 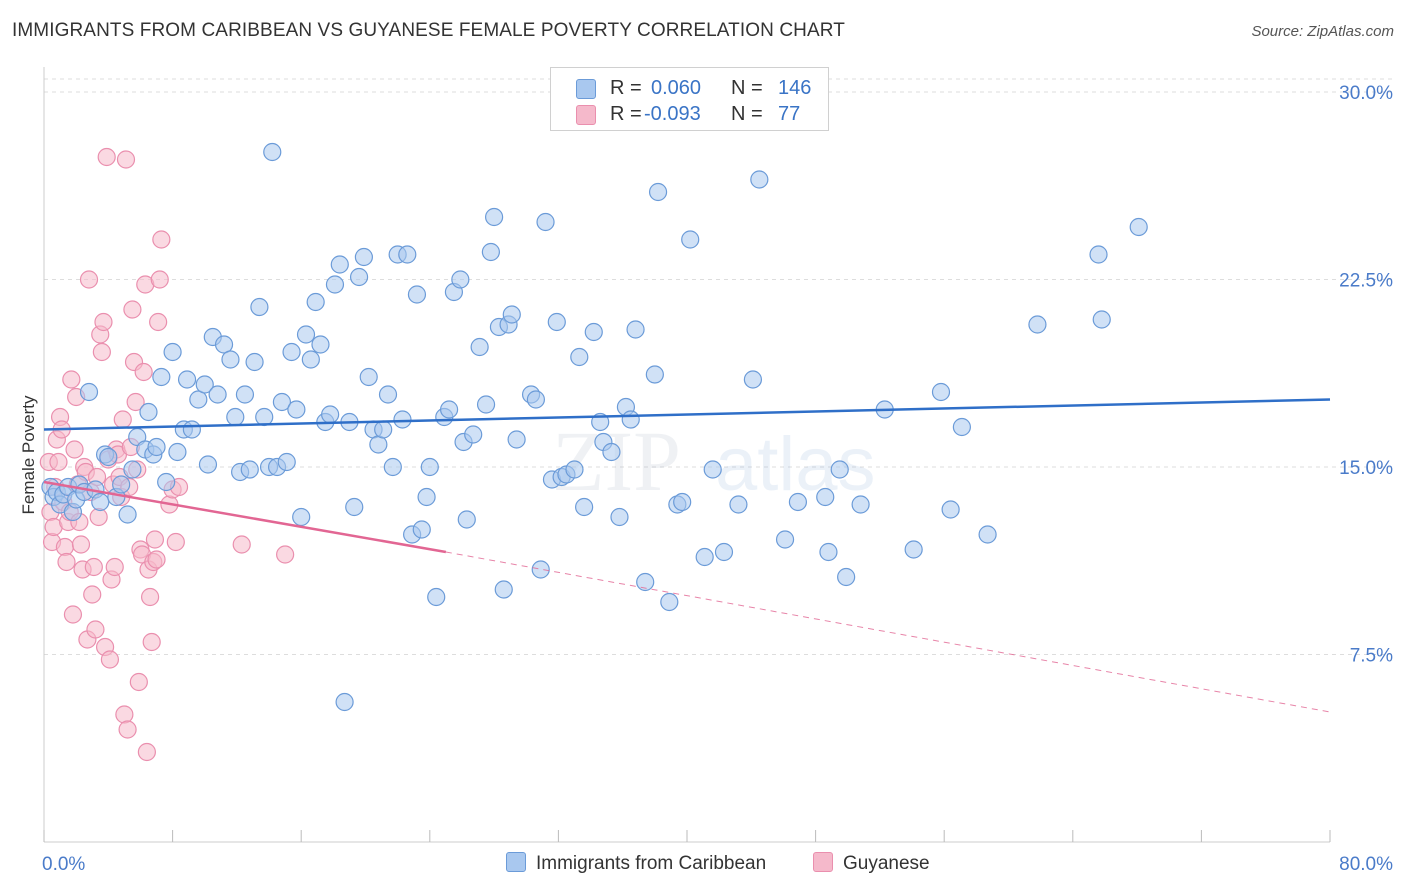 What do you see at coordinates (687, 414) in the screenshot?
I see `caribbean-trend-line` at bounding box center [687, 414].